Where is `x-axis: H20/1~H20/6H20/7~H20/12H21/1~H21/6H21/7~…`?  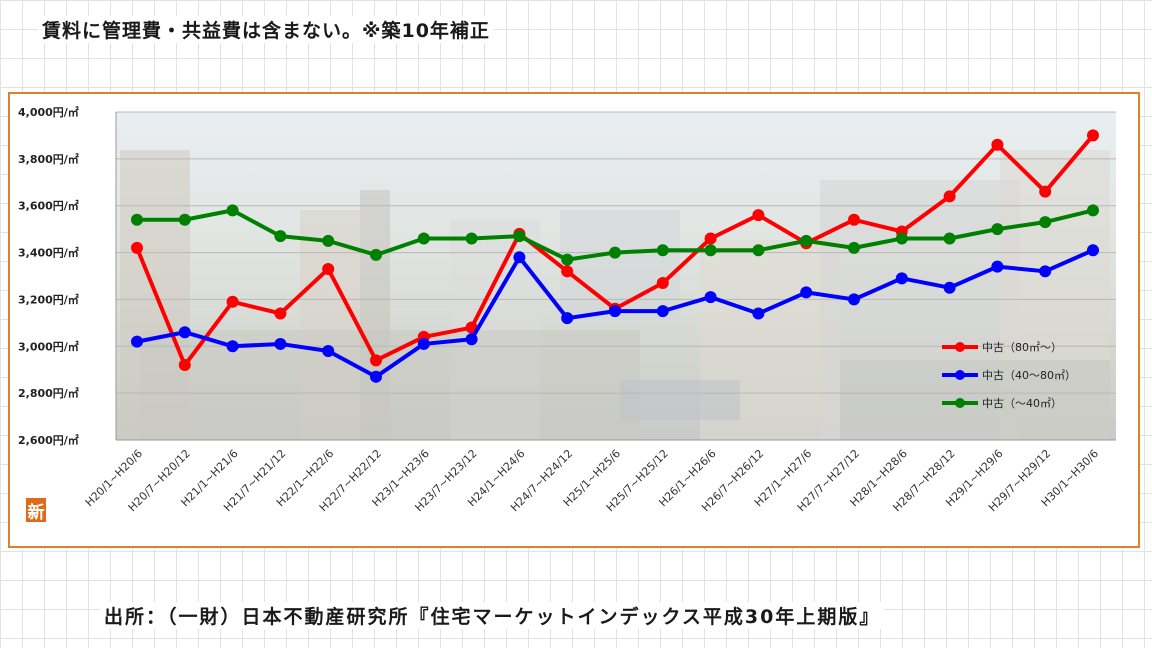 x-axis: H20/1~H20/6H20/7~H20/12H21/1~H21/6H21/7~… is located at coordinates (592, 480).